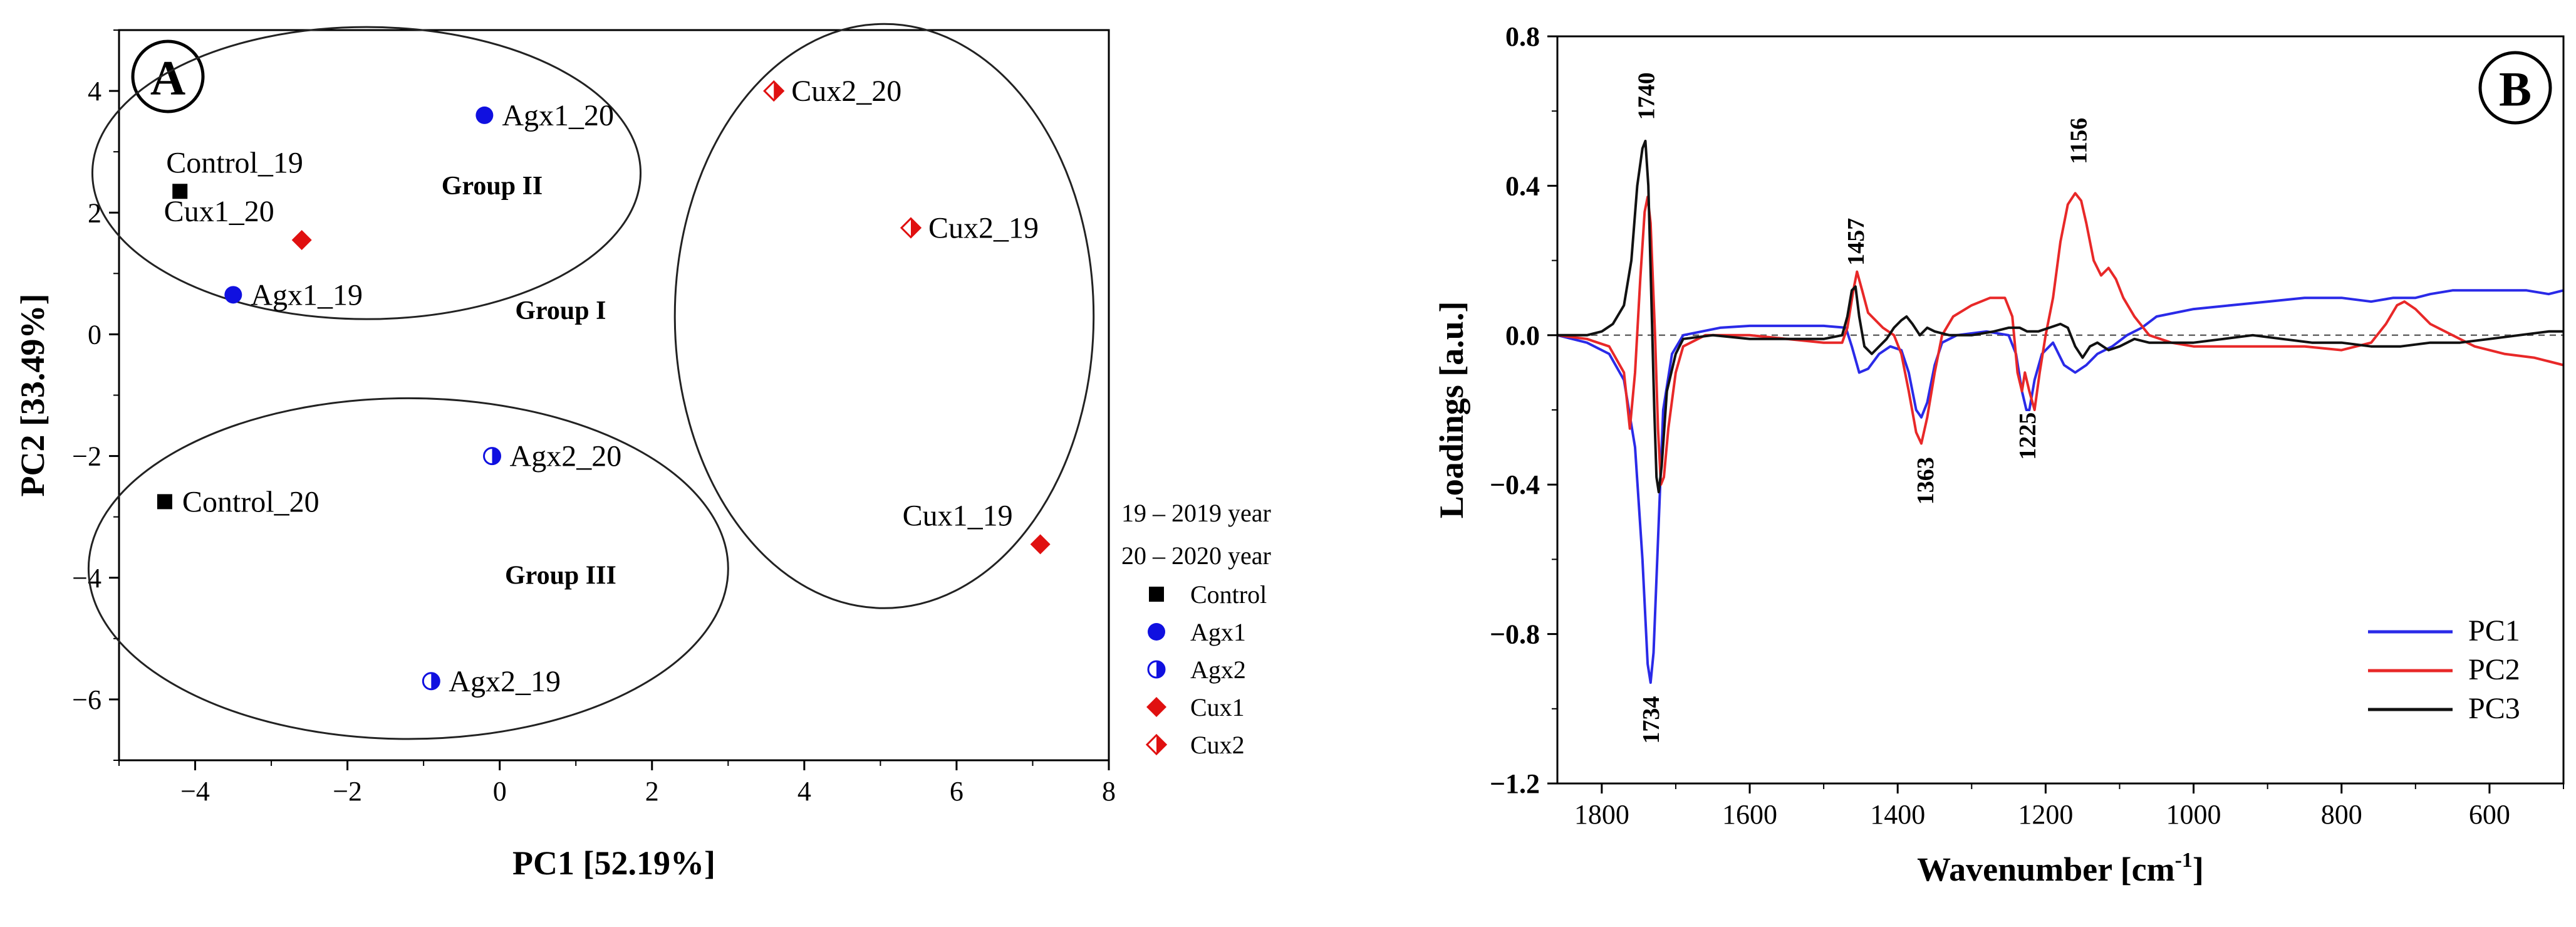 The image size is (2576, 927). What do you see at coordinates (1856, 242) in the screenshot?
I see `peak-label-1457: 1457` at bounding box center [1856, 242].